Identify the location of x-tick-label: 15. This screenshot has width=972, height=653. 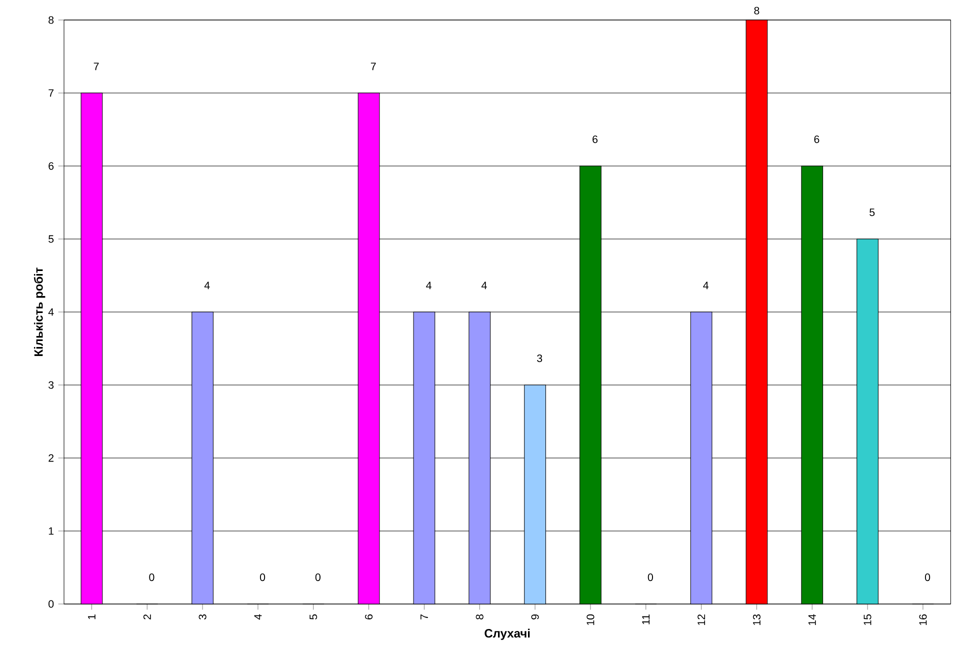
(868, 619).